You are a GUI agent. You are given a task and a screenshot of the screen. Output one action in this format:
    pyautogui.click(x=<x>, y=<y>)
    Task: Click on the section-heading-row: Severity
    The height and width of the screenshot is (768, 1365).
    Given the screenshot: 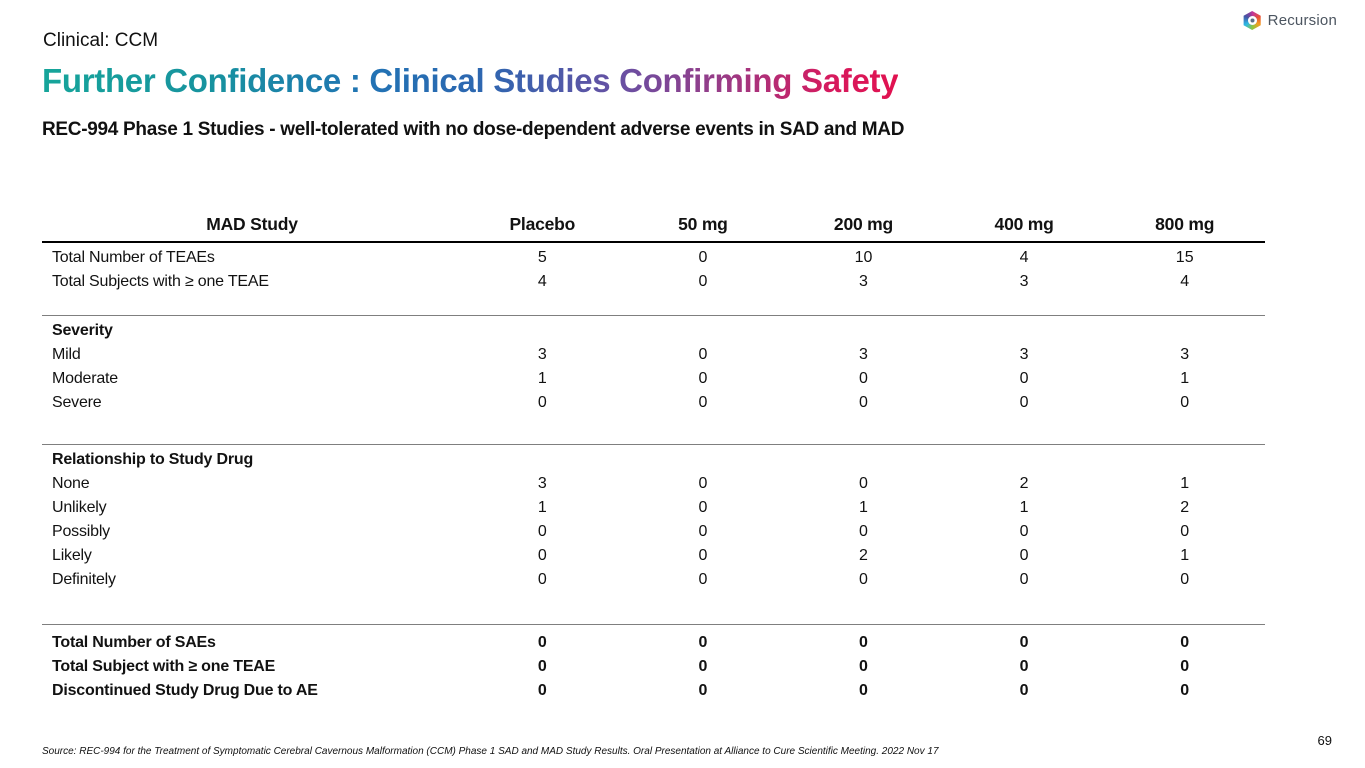 What is the action you would take?
    pyautogui.click(x=653, y=331)
    